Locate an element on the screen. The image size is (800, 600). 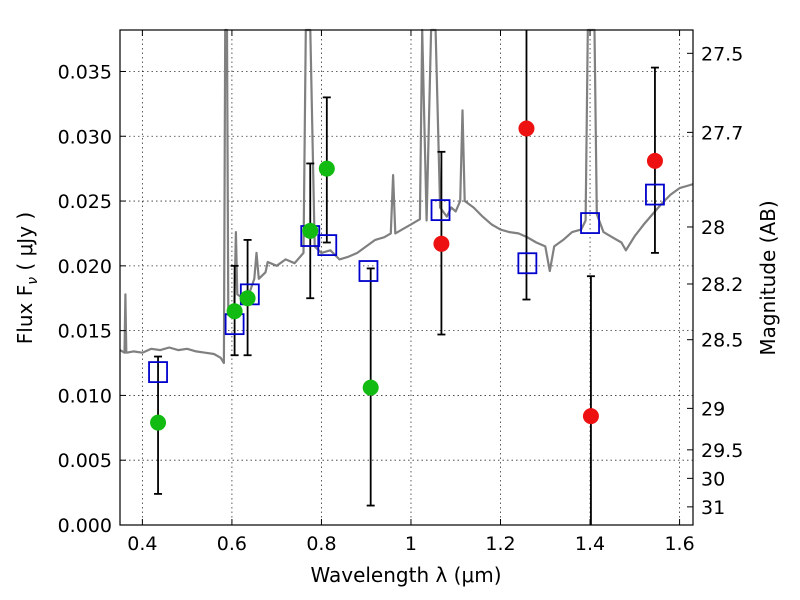
y-tick-label: 0.010 is located at coordinates (85, 396).